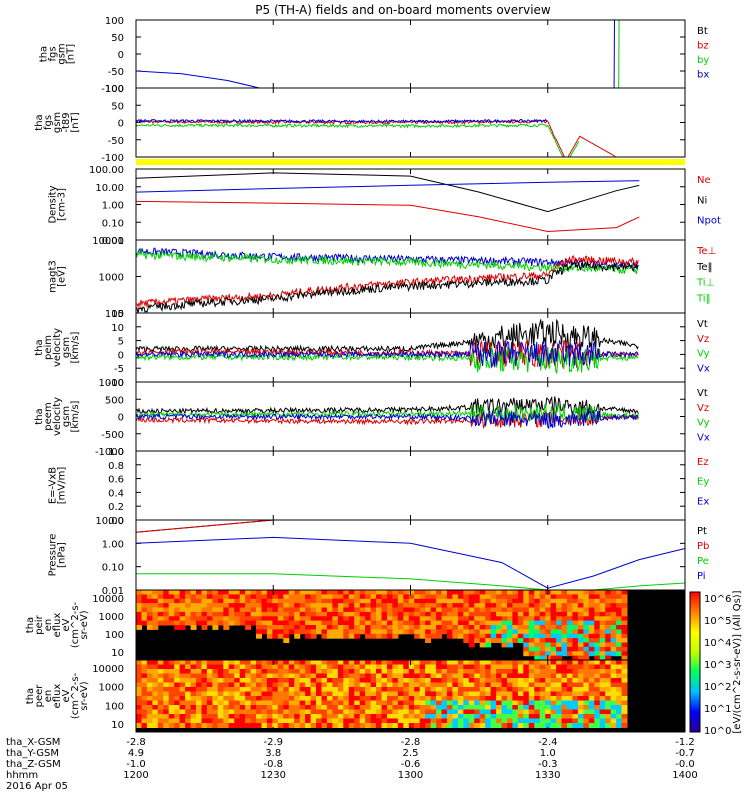 Image resolution: width=750 pixels, height=800 pixels. Describe the element at coordinates (737, 661) in the screenshot. I see `colorbar-label: [eV/(cm^2-s-sr-eV)] (All Qs)]` at that location.